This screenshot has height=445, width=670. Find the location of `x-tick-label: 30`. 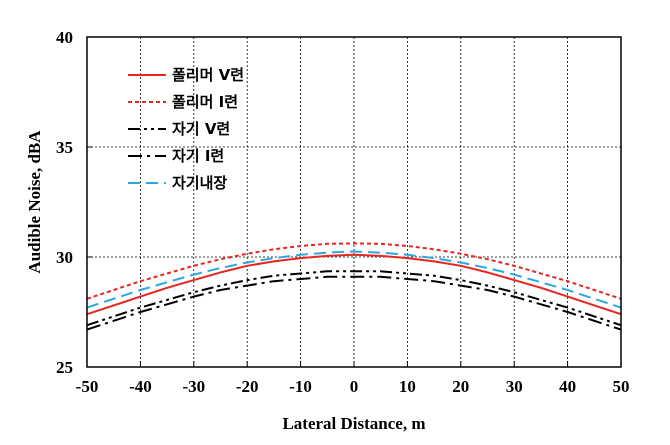

x-tick-label: 30 is located at coordinates (514, 386).